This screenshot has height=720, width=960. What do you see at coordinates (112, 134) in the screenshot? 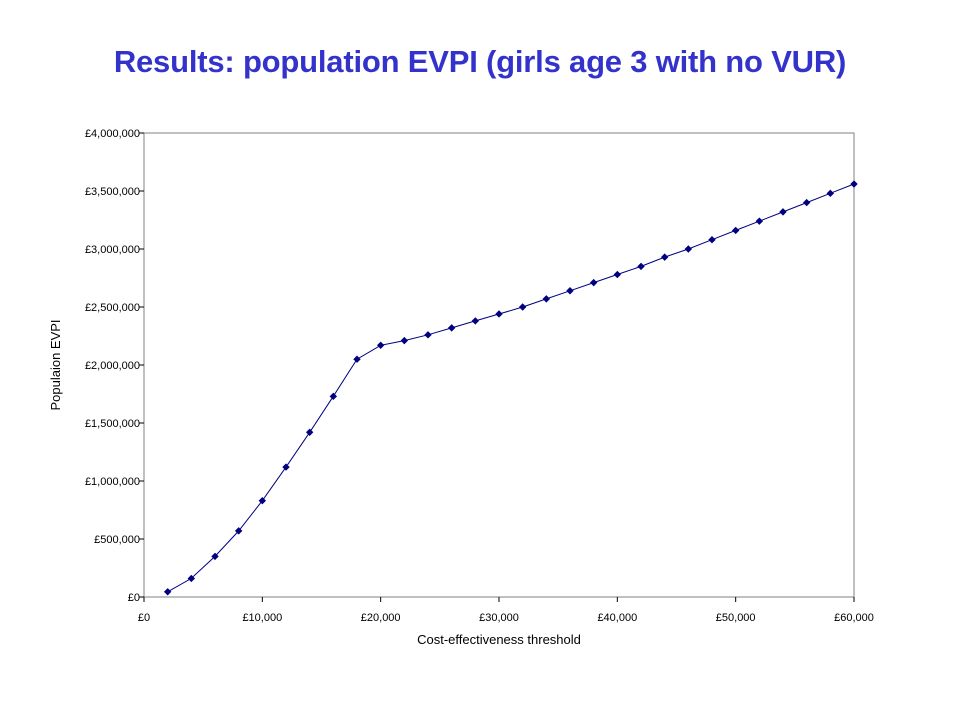
I see `y-tick-label: £4,000,000` at bounding box center [112, 134].